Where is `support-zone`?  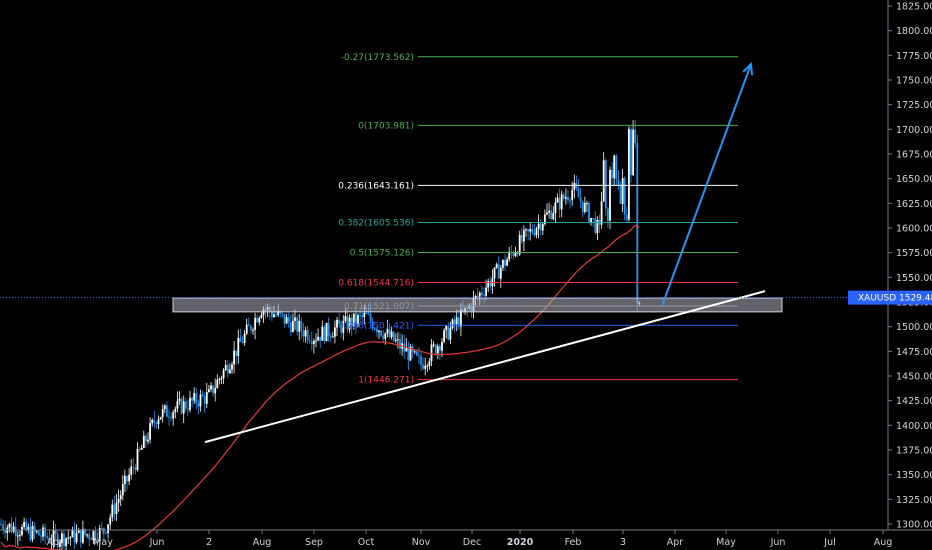
support-zone is located at coordinates (477, 305).